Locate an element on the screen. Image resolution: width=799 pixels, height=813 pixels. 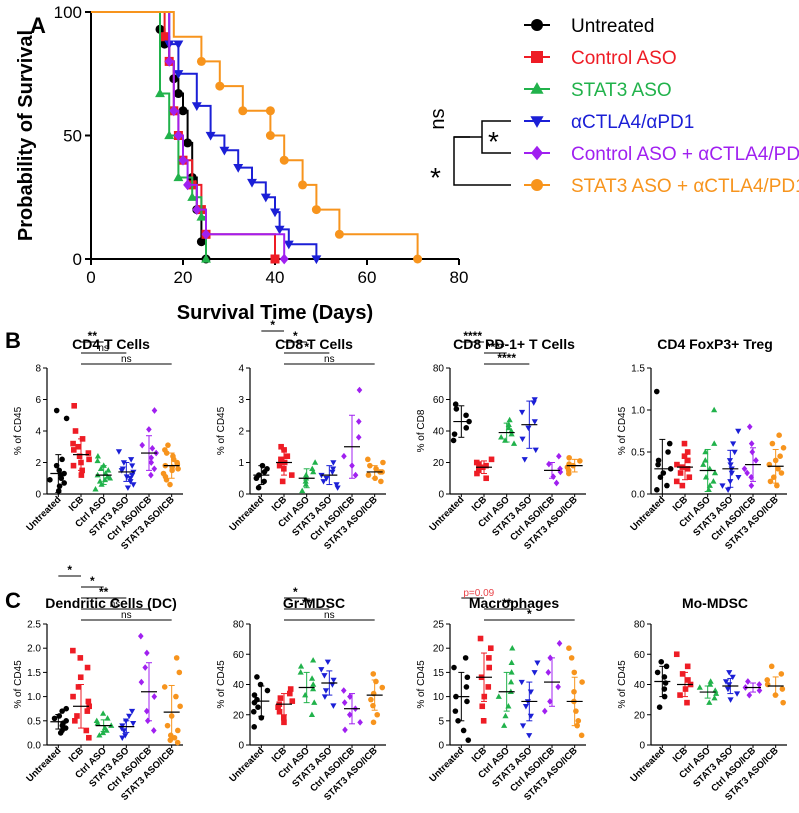
panel-label-a: A is located at coordinates (38, 25).